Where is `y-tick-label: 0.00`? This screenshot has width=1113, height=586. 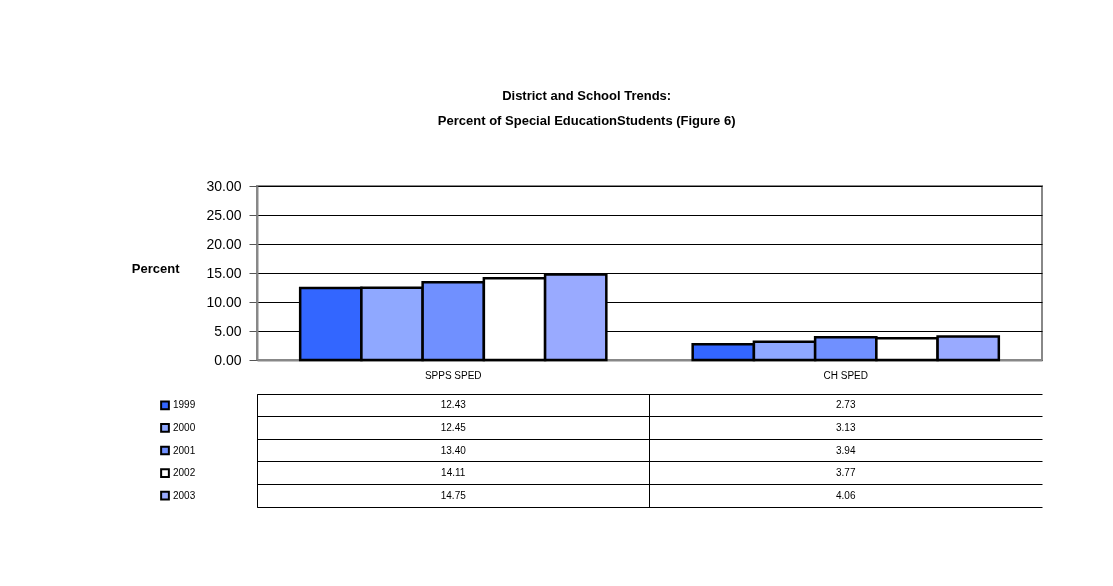 y-tick-label: 0.00 is located at coordinates (228, 359).